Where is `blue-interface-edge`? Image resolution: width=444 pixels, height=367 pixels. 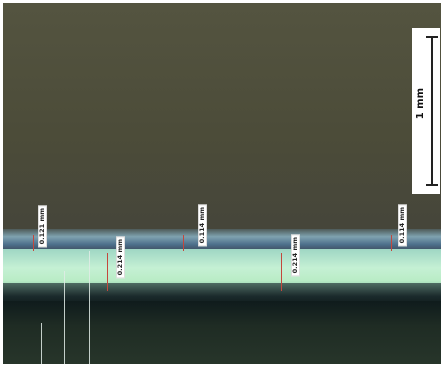
blue-interface-edge is located at coordinates (222, 240).